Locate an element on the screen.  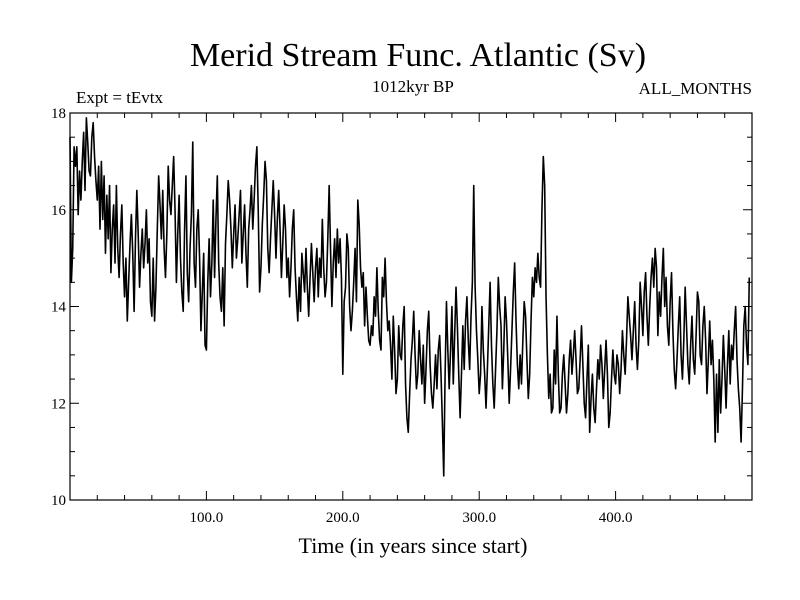
y-tick-label: 14 is located at coordinates (59, 308).